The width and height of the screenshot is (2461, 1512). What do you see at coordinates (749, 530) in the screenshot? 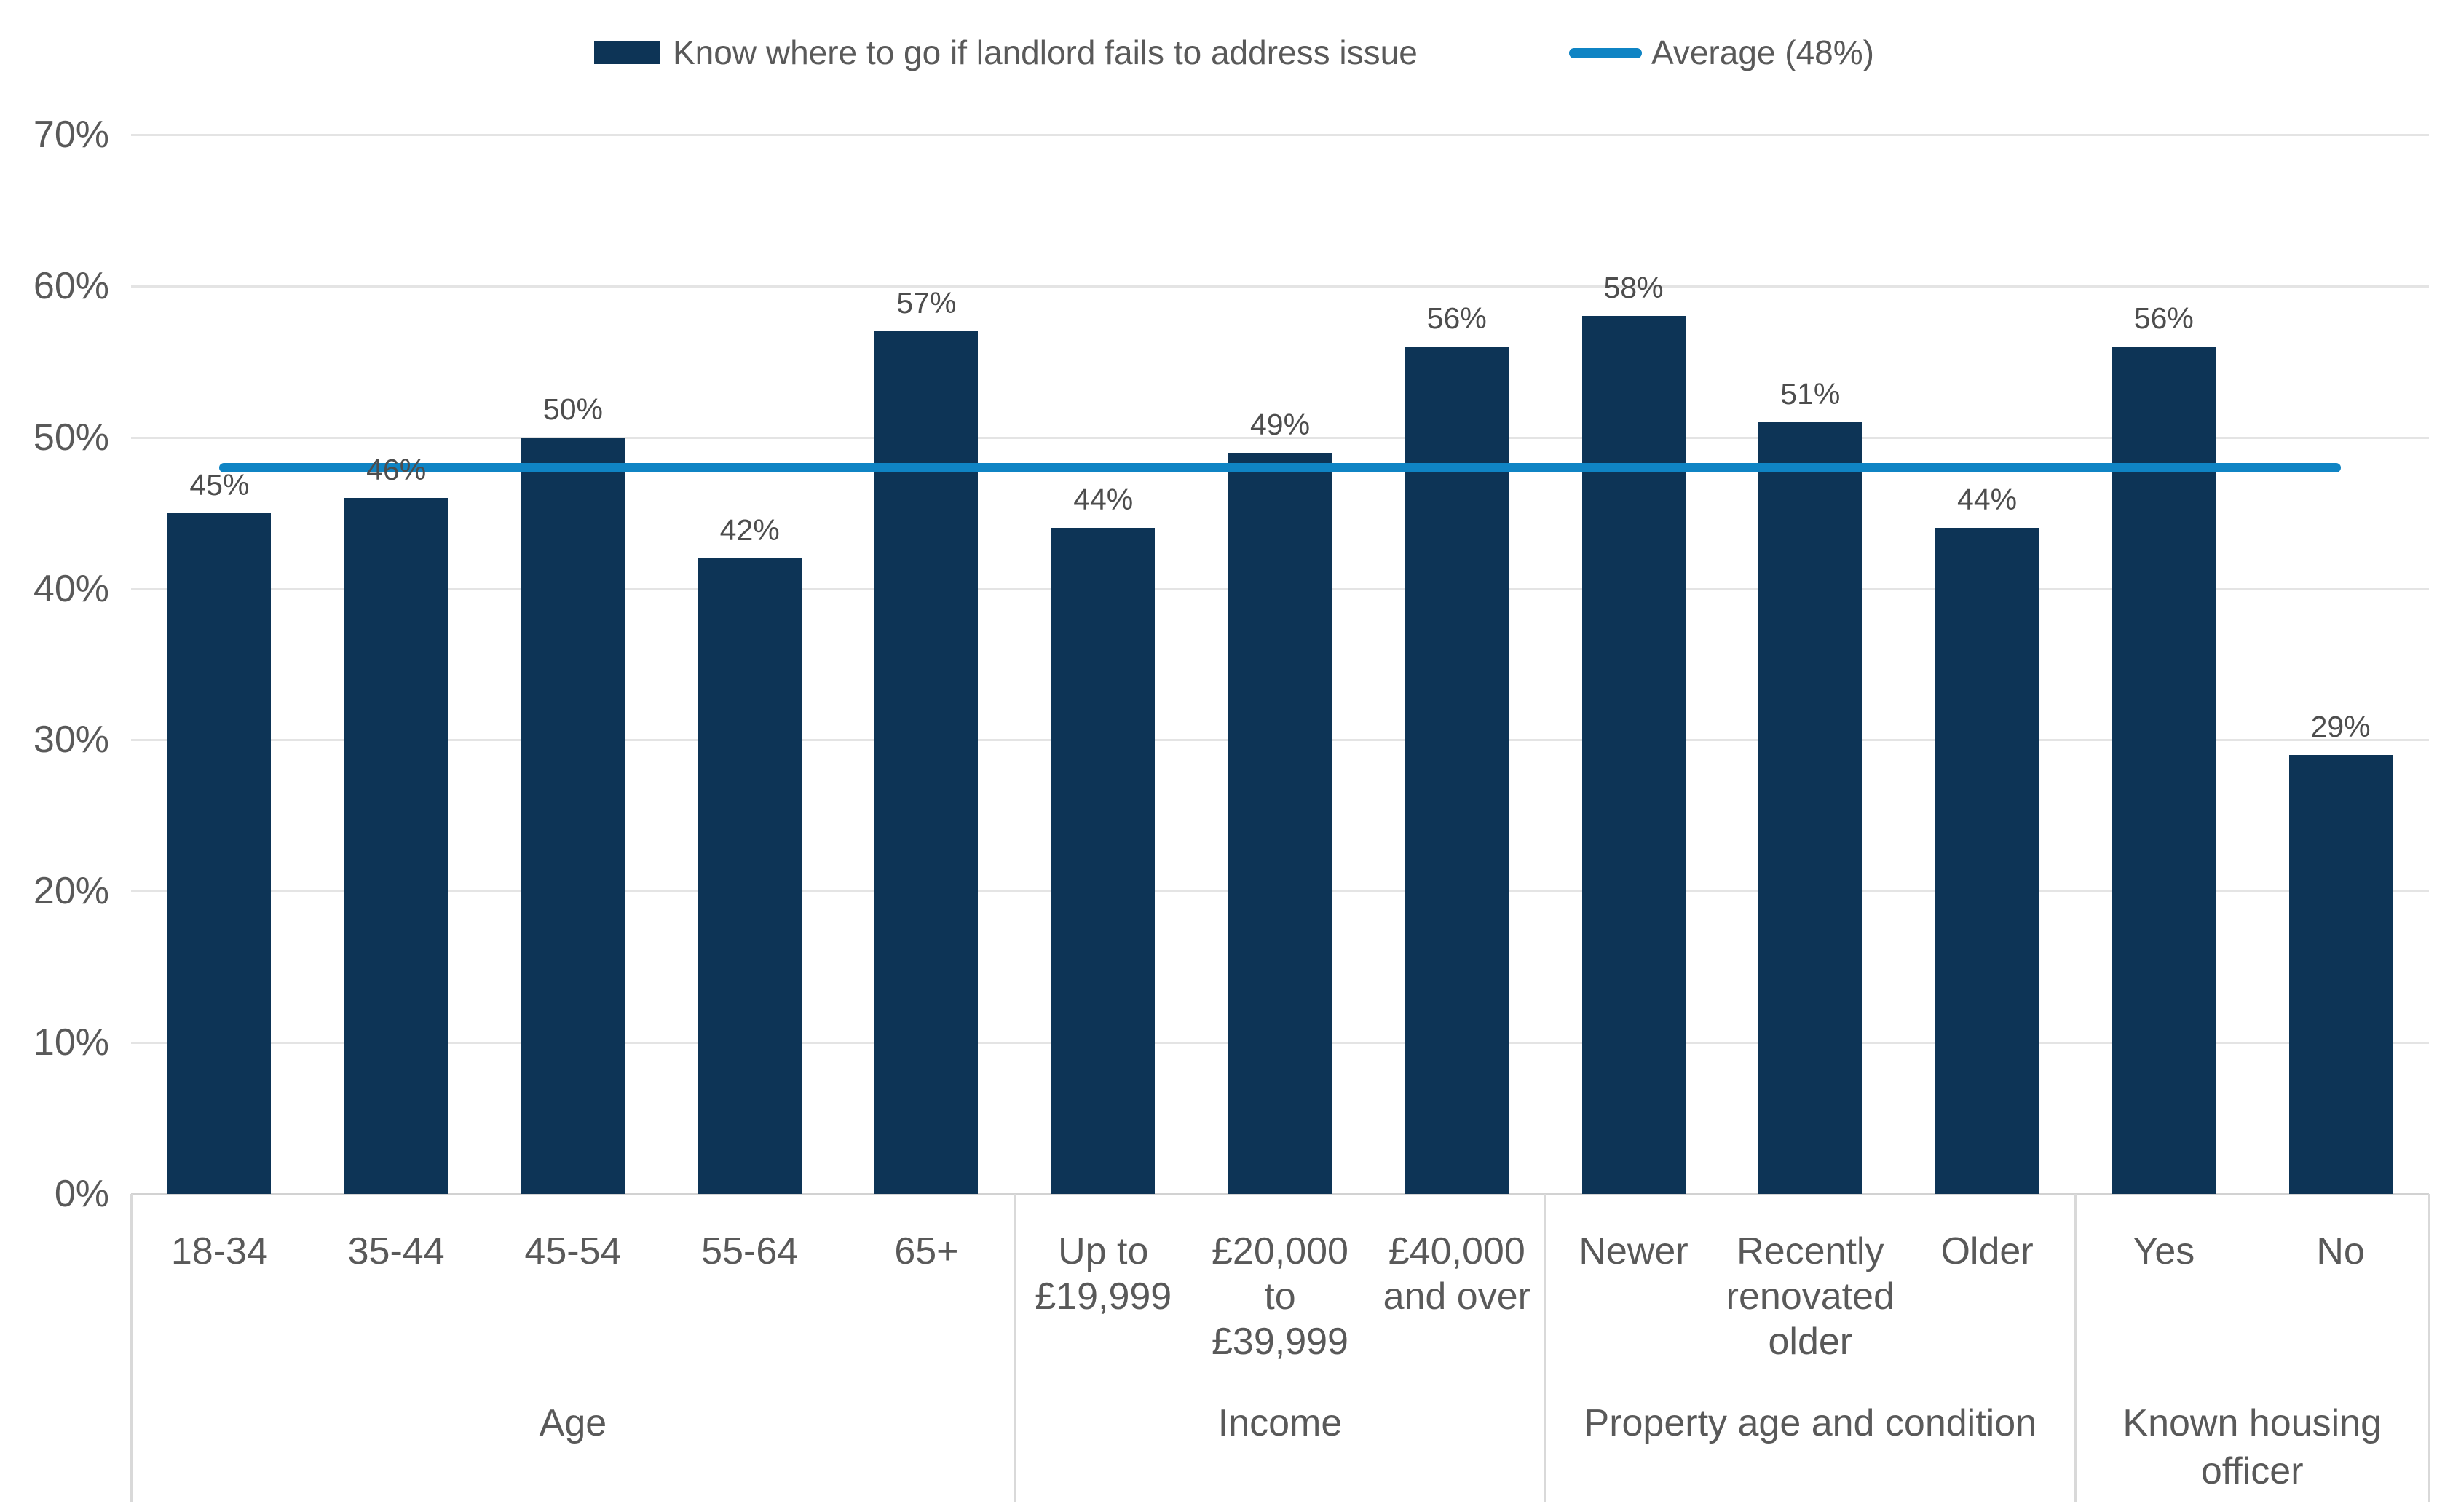
I see `bar-value-label: 42%` at bounding box center [749, 530].